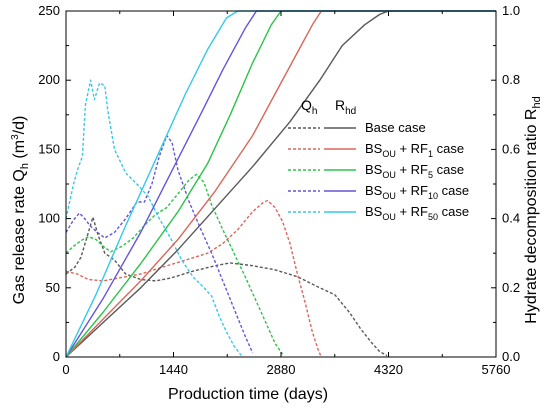  Describe the element at coordinates (56, 356) in the screenshot. I see `y-left-tick-label: 0` at that location.